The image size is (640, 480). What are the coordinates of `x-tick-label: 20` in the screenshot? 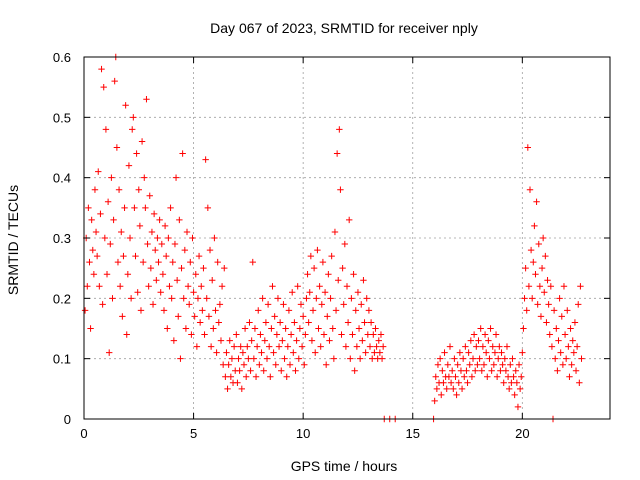 It's located at (522, 433).